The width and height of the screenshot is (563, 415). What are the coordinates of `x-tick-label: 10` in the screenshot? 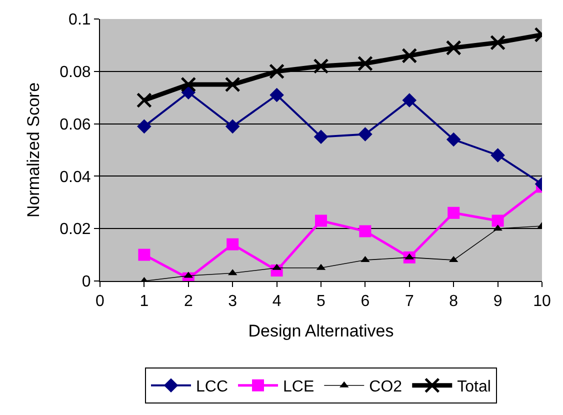 It's located at (542, 301).